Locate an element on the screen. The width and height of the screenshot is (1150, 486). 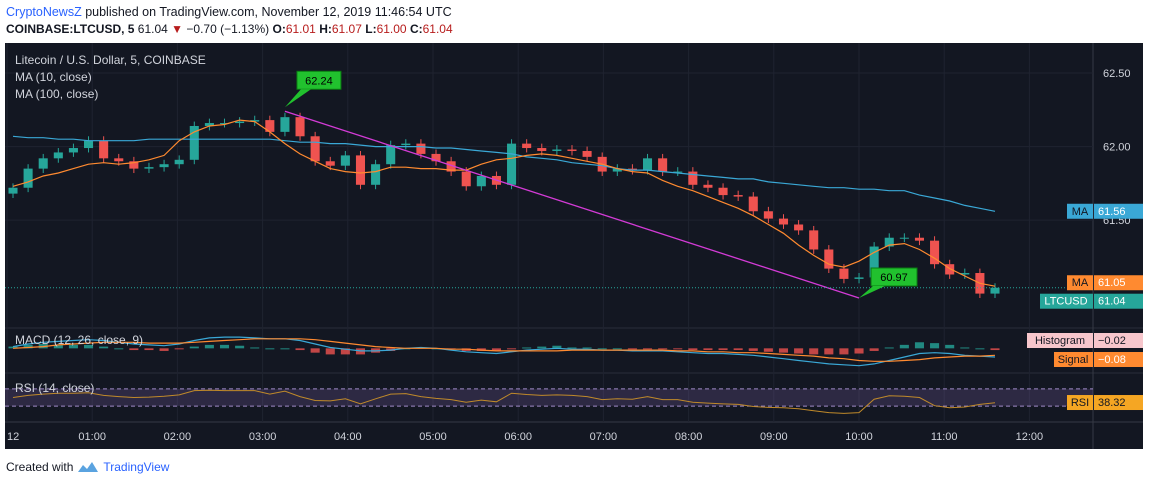
footer-brand: TradingView is located at coordinates (136, 467).